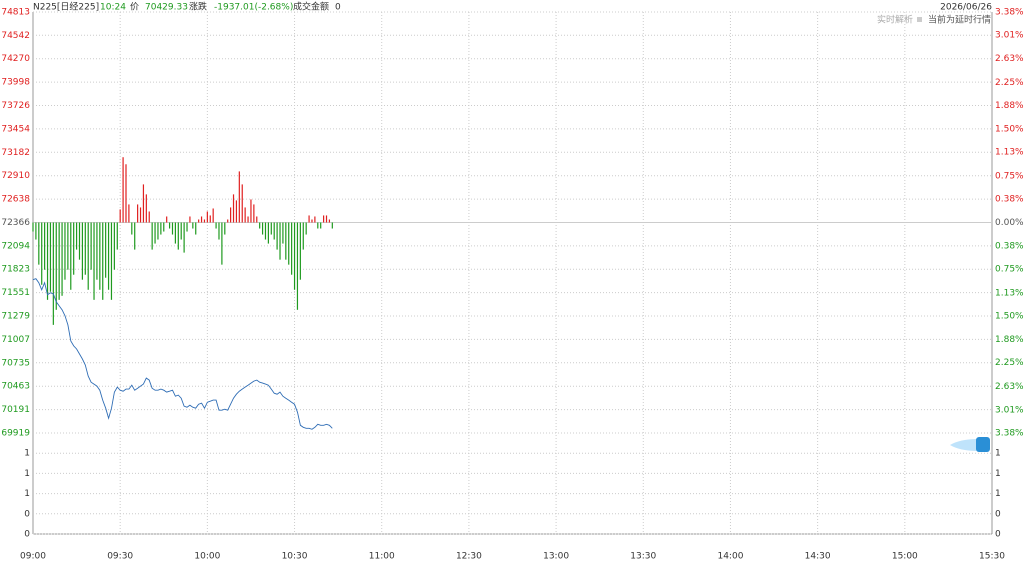 This screenshot has width=1024, height=564. Describe the element at coordinates (253, 8) in the screenshot. I see `change: -1937.01(-2.68%)` at that location.